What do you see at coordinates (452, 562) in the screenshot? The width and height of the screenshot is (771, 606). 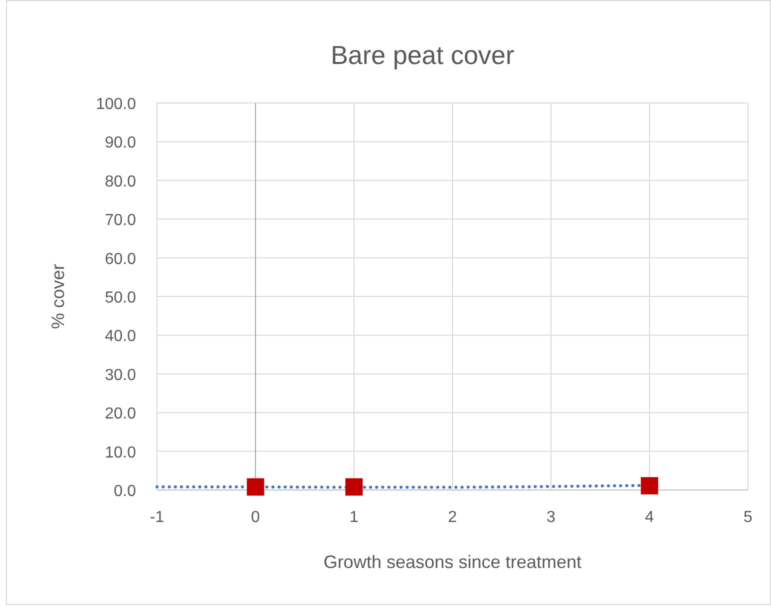 I see `x-axis-title: Growth seasons since treatment` at bounding box center [452, 562].